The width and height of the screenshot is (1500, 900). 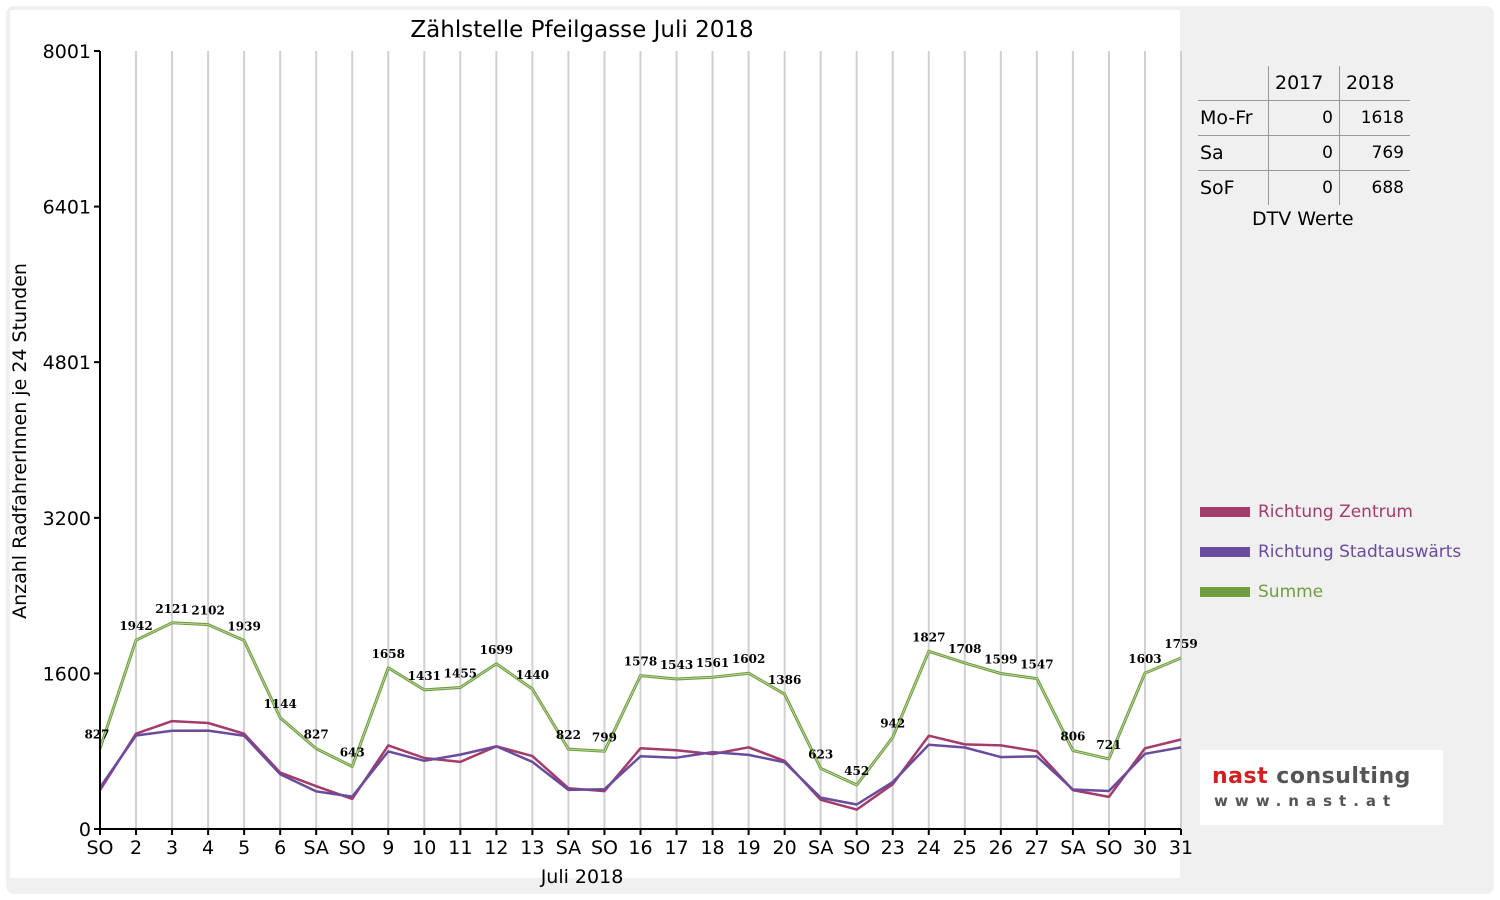 I want to click on x-tick-label: 3, so click(x=172, y=848).